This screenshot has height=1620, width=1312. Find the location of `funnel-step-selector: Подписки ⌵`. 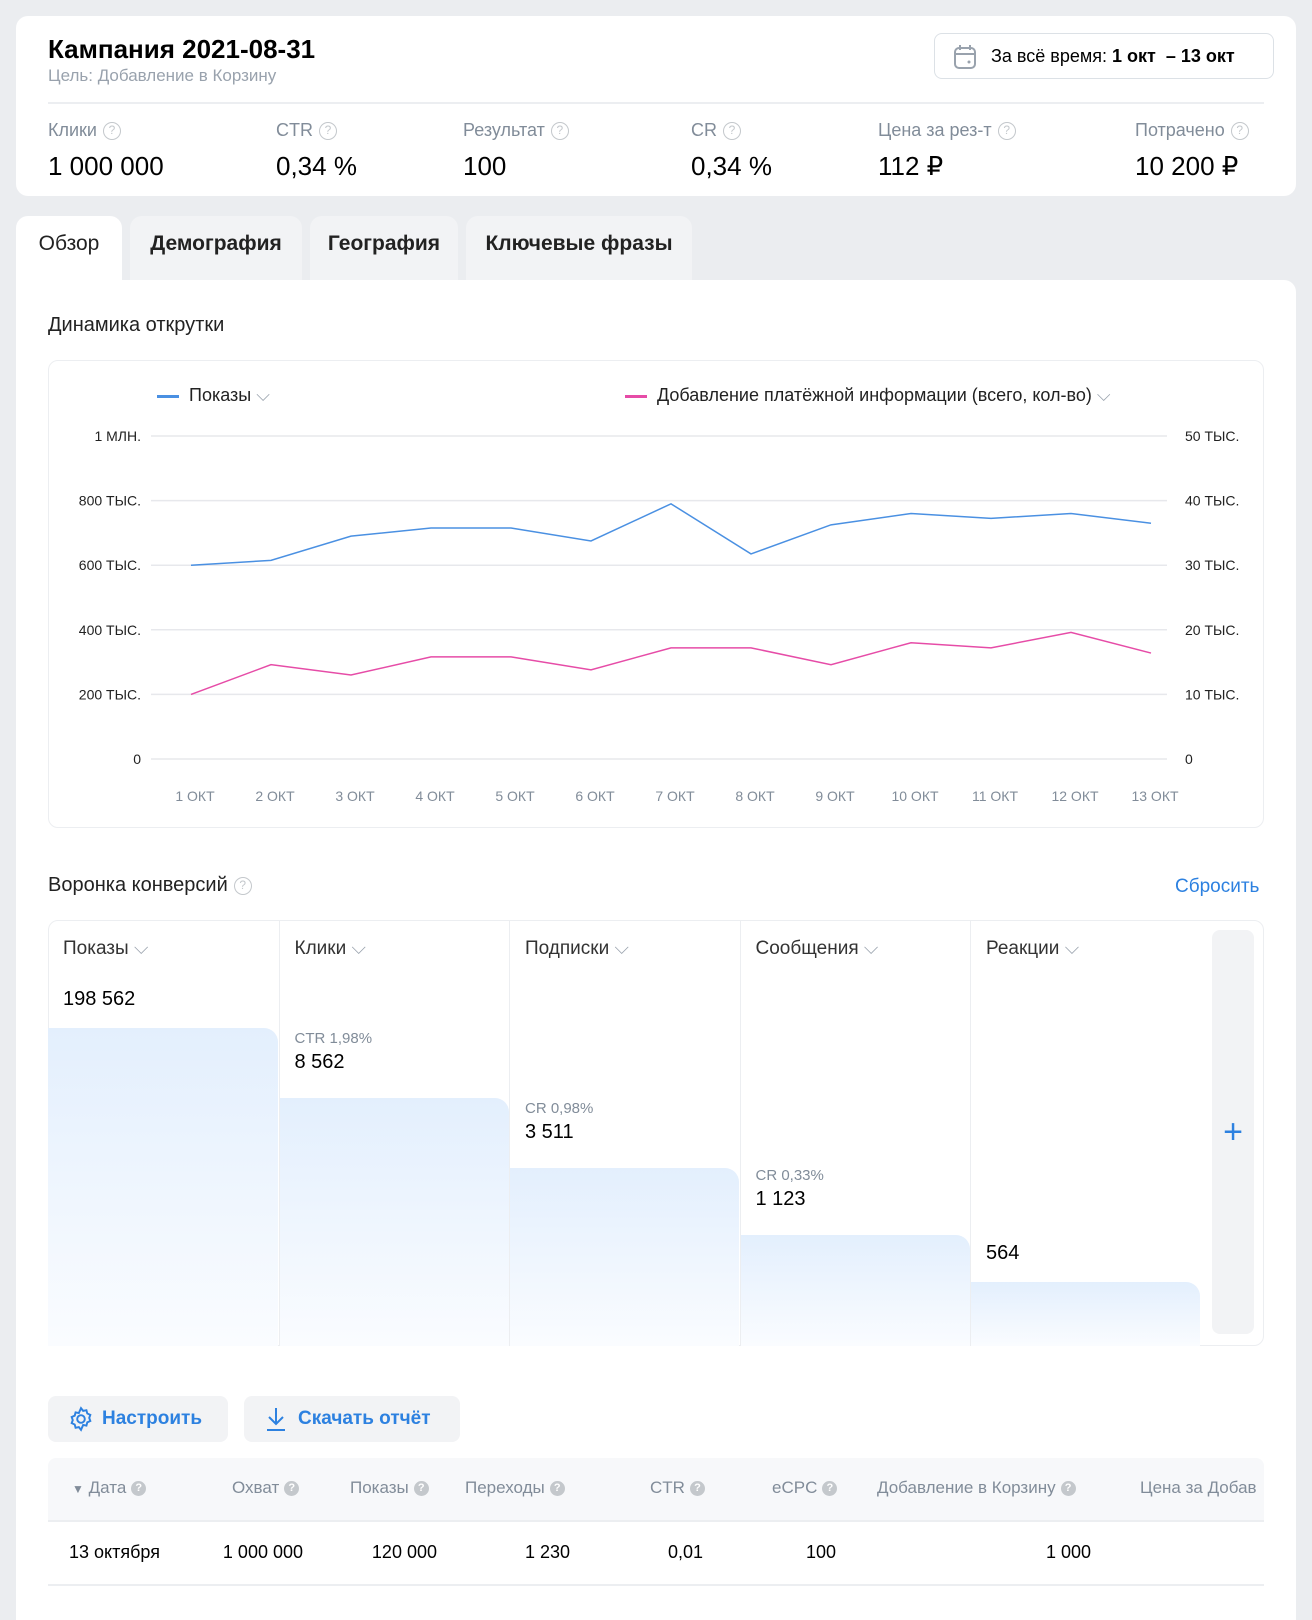

funnel-step-selector: Подписки ⌵ is located at coordinates (577, 949).